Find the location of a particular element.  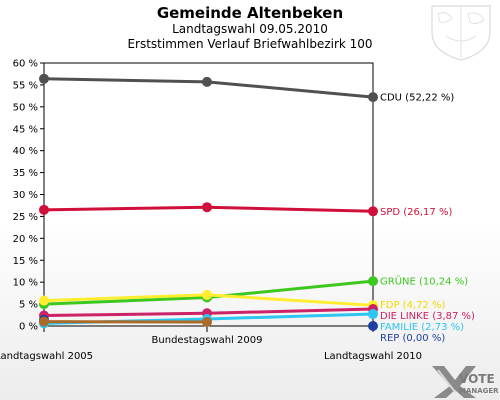

y-tick-label: 10 % is located at coordinates (25, 283).